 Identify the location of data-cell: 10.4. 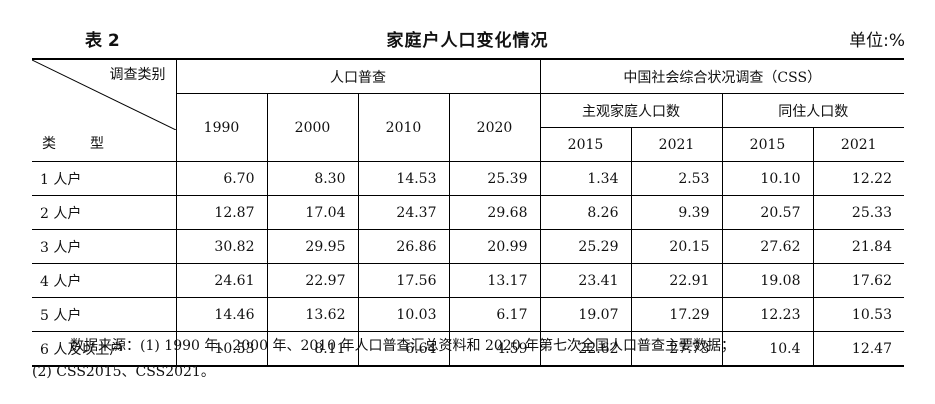
(767, 349).